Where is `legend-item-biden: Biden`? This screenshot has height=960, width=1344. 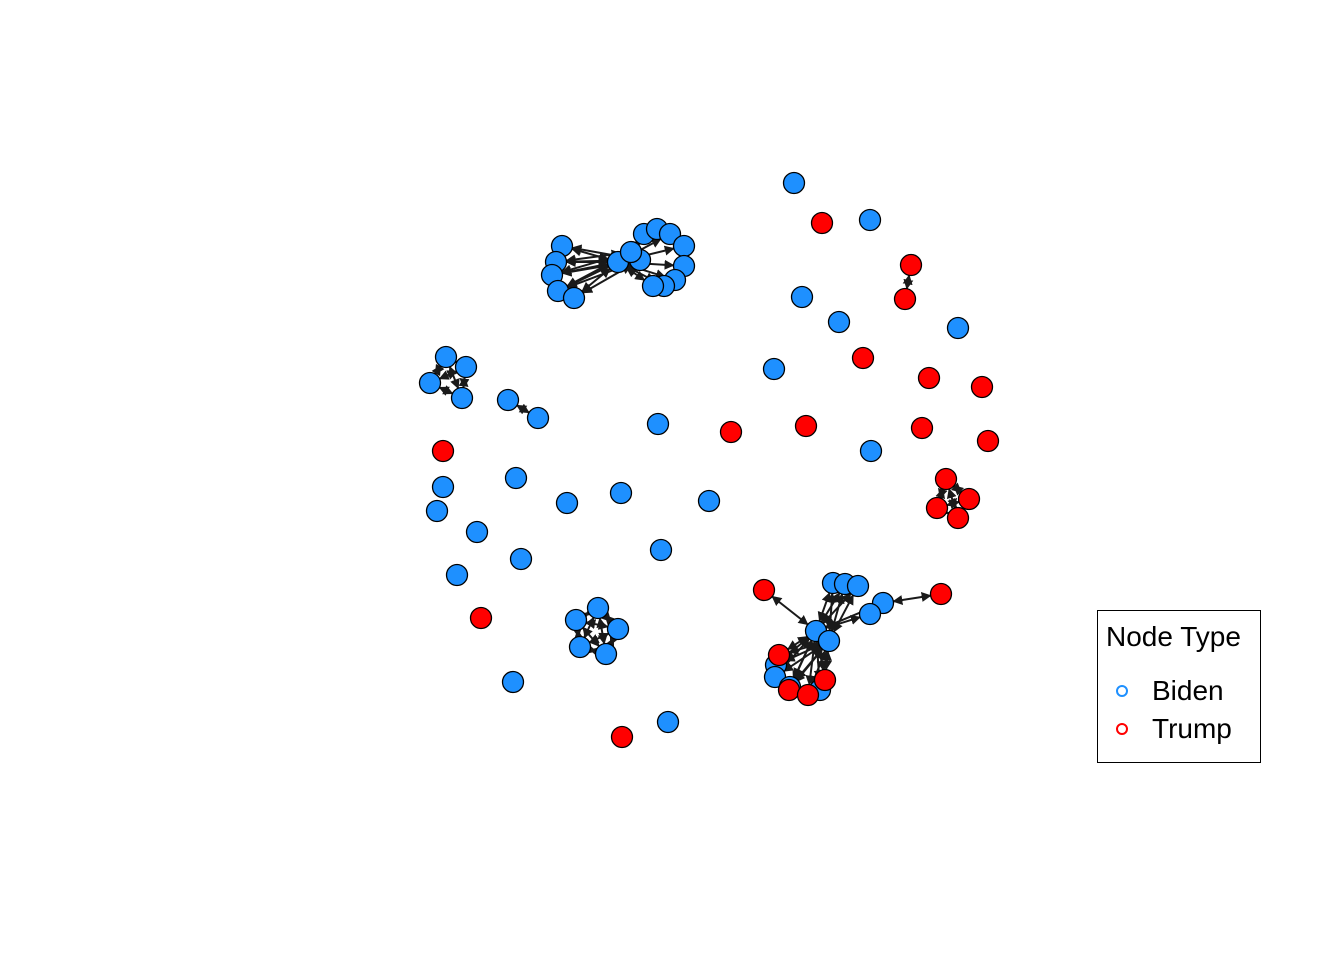
legend-item-biden: Biden is located at coordinates (1170, 691).